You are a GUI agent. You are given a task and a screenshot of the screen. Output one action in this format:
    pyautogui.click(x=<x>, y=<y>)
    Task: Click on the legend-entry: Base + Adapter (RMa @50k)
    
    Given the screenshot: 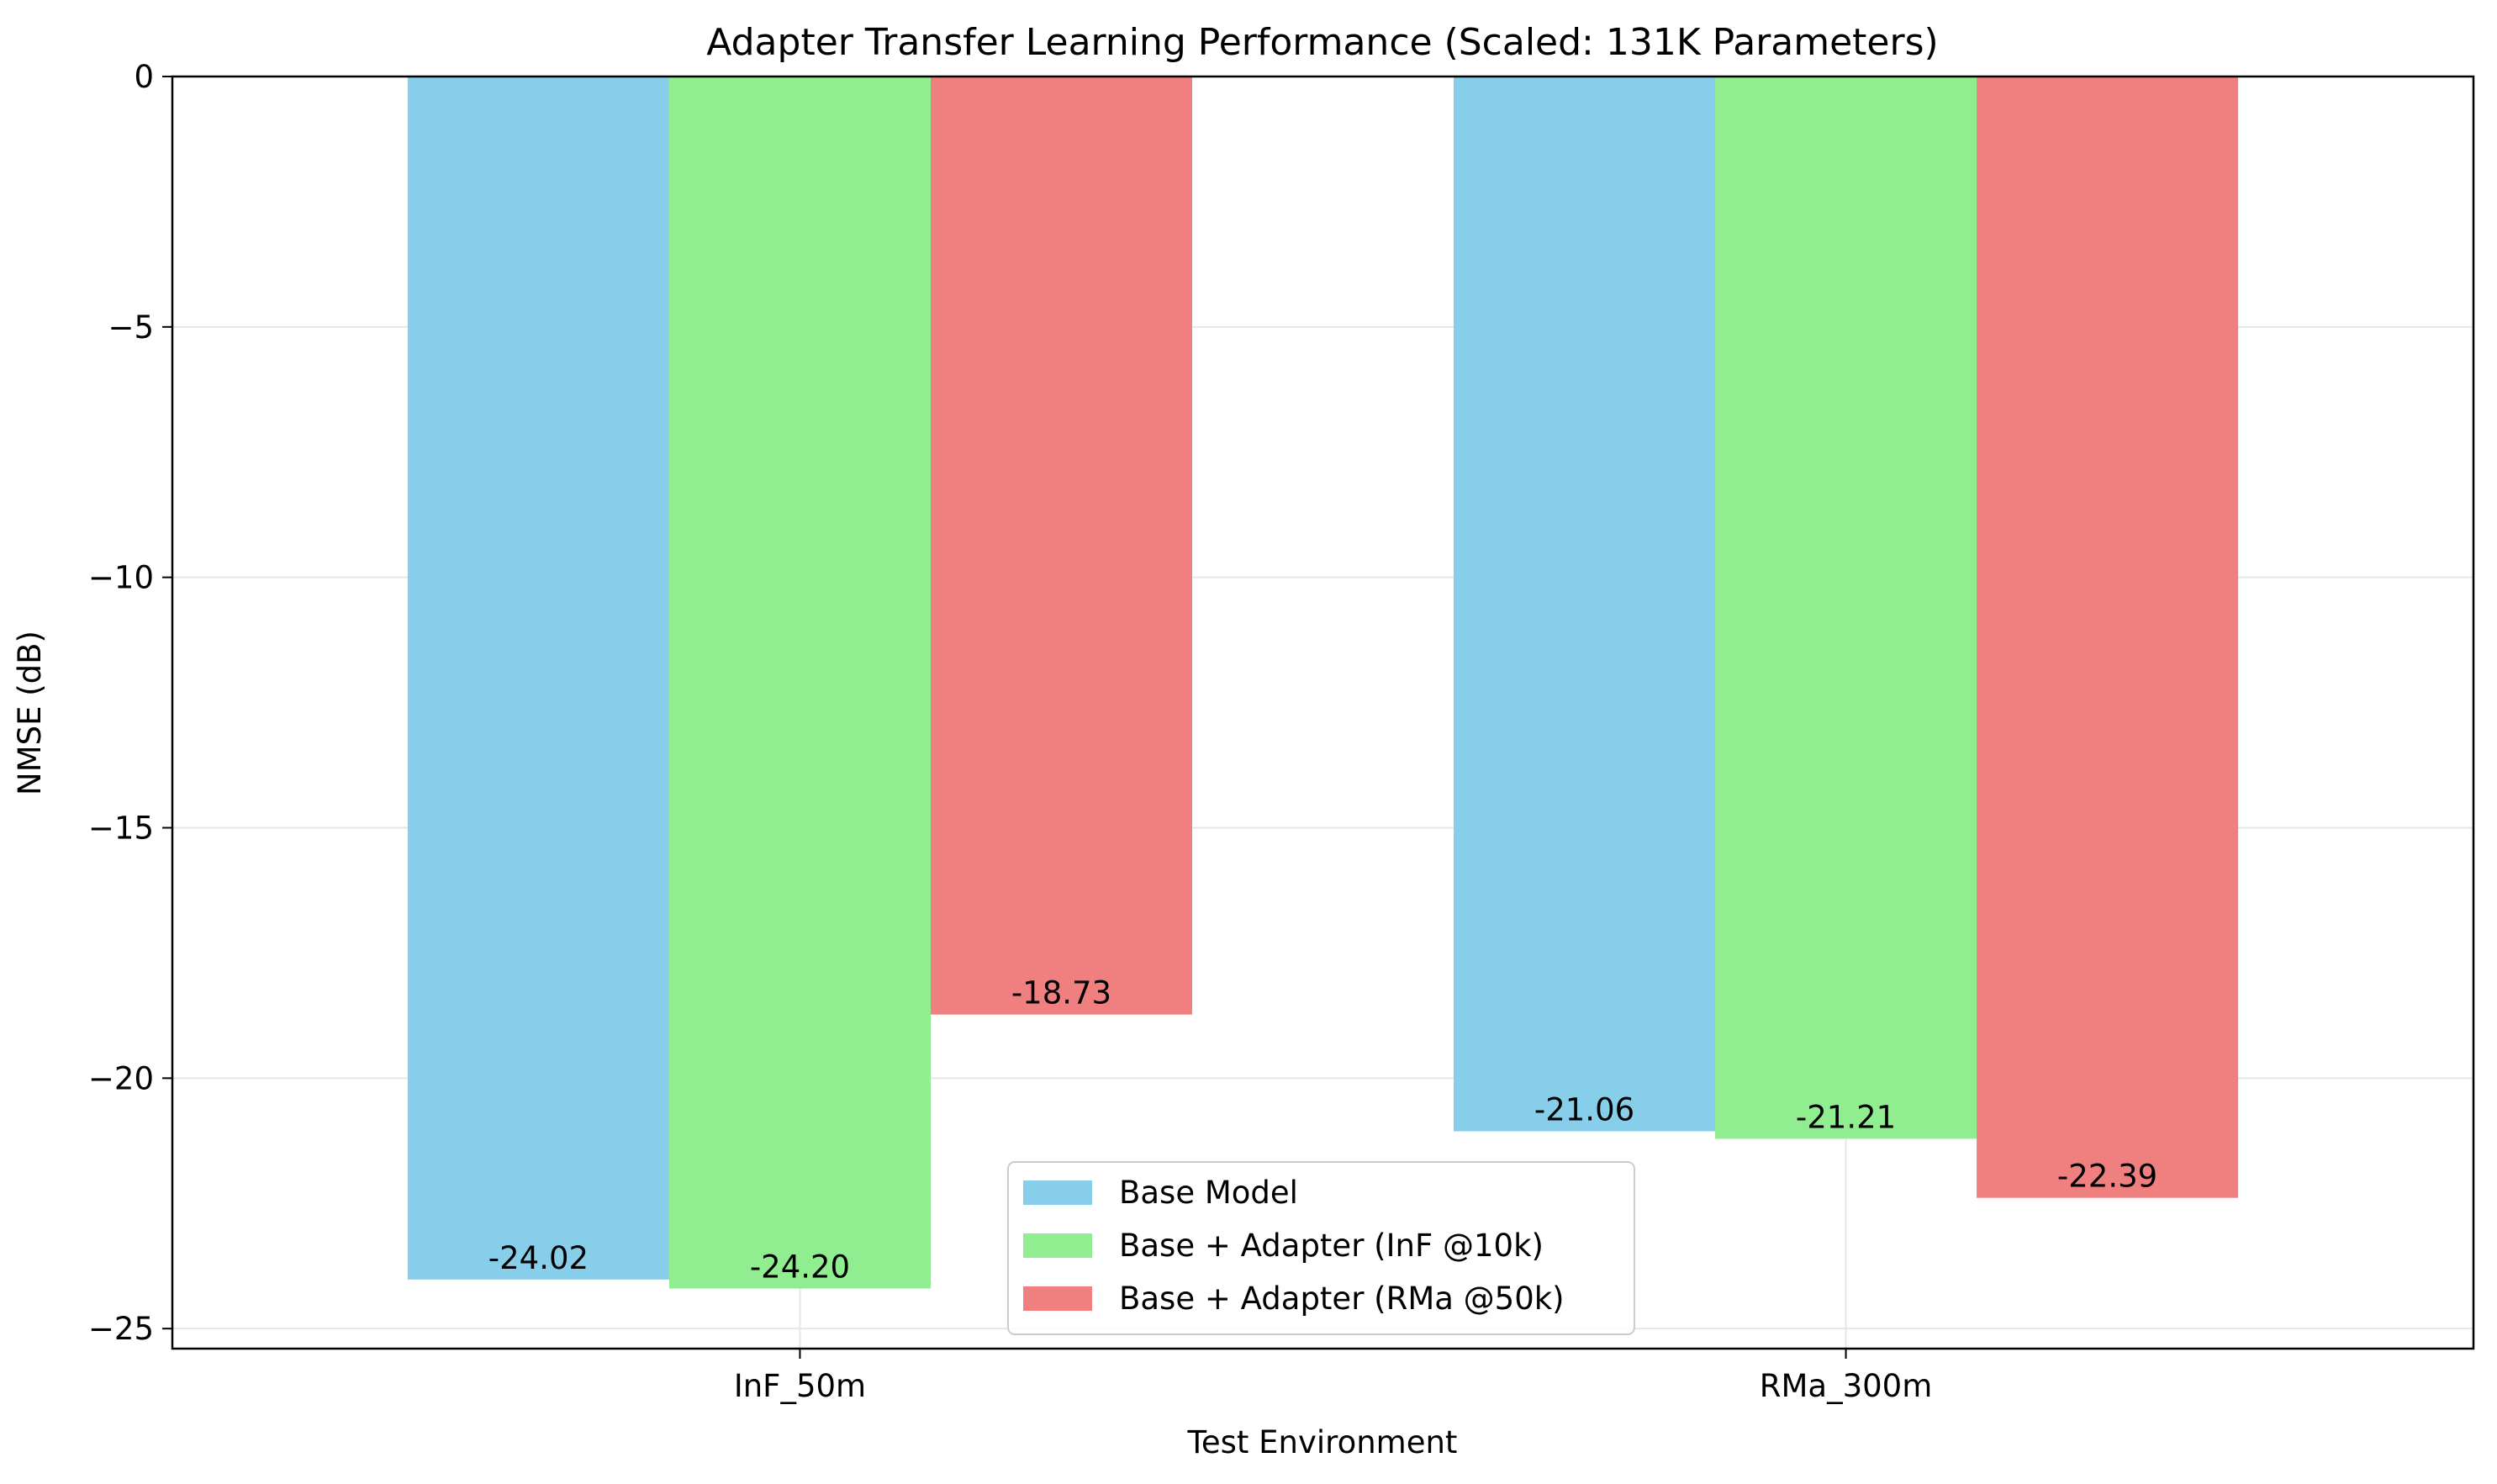 What is the action you would take?
    pyautogui.click(x=1342, y=1299)
    